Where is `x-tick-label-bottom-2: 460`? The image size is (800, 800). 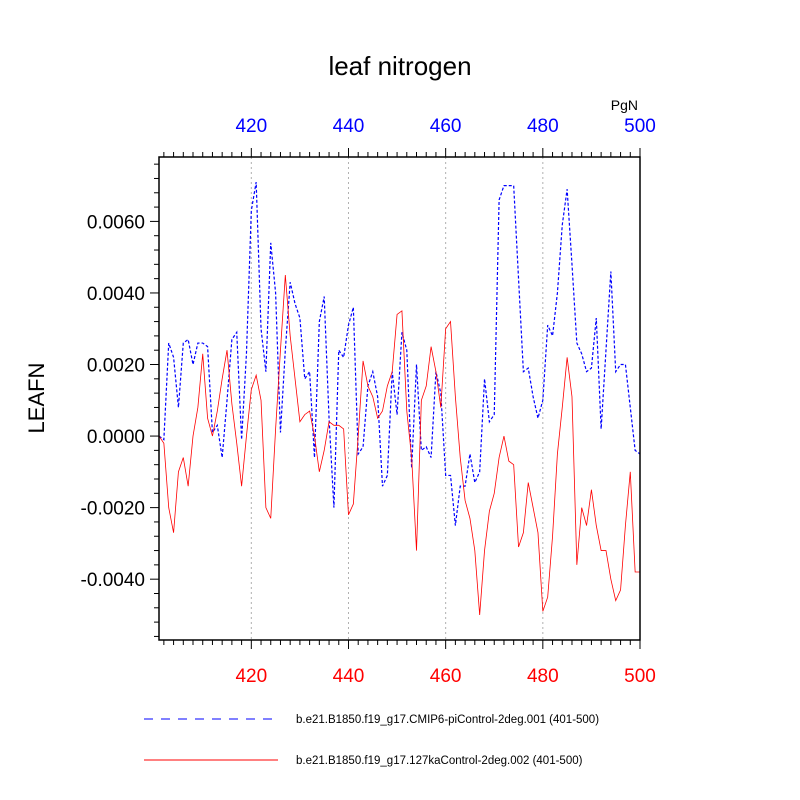
x-tick-label-bottom-2: 460 is located at coordinates (446, 676).